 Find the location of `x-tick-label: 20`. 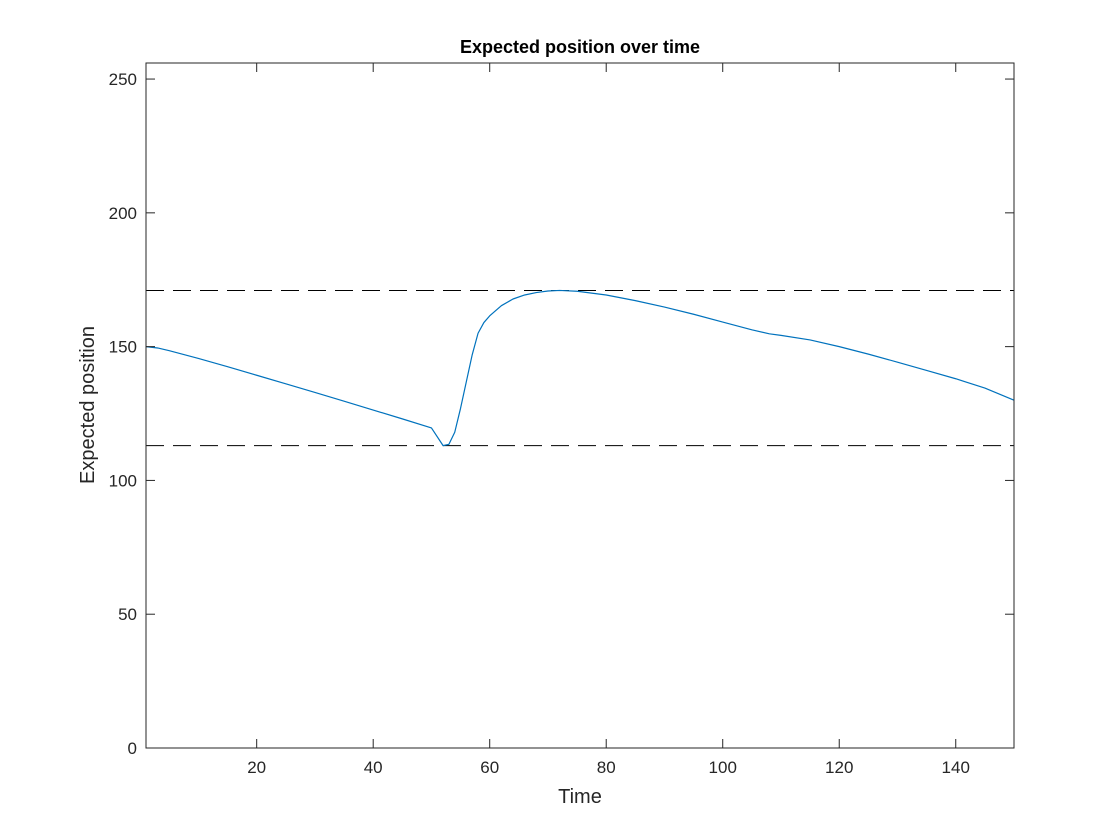

x-tick-label: 20 is located at coordinates (256, 767).